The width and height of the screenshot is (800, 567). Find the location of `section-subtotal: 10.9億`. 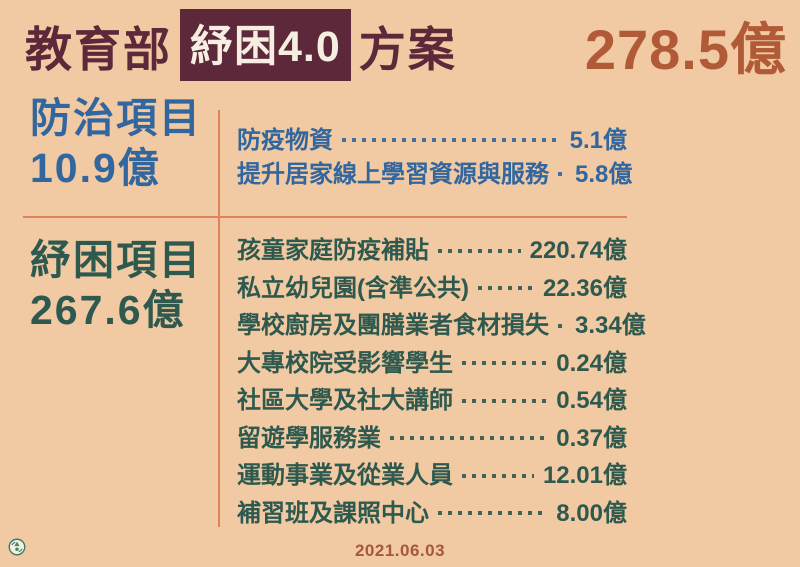

section-subtotal: 10.9億 is located at coordinates (95, 168).